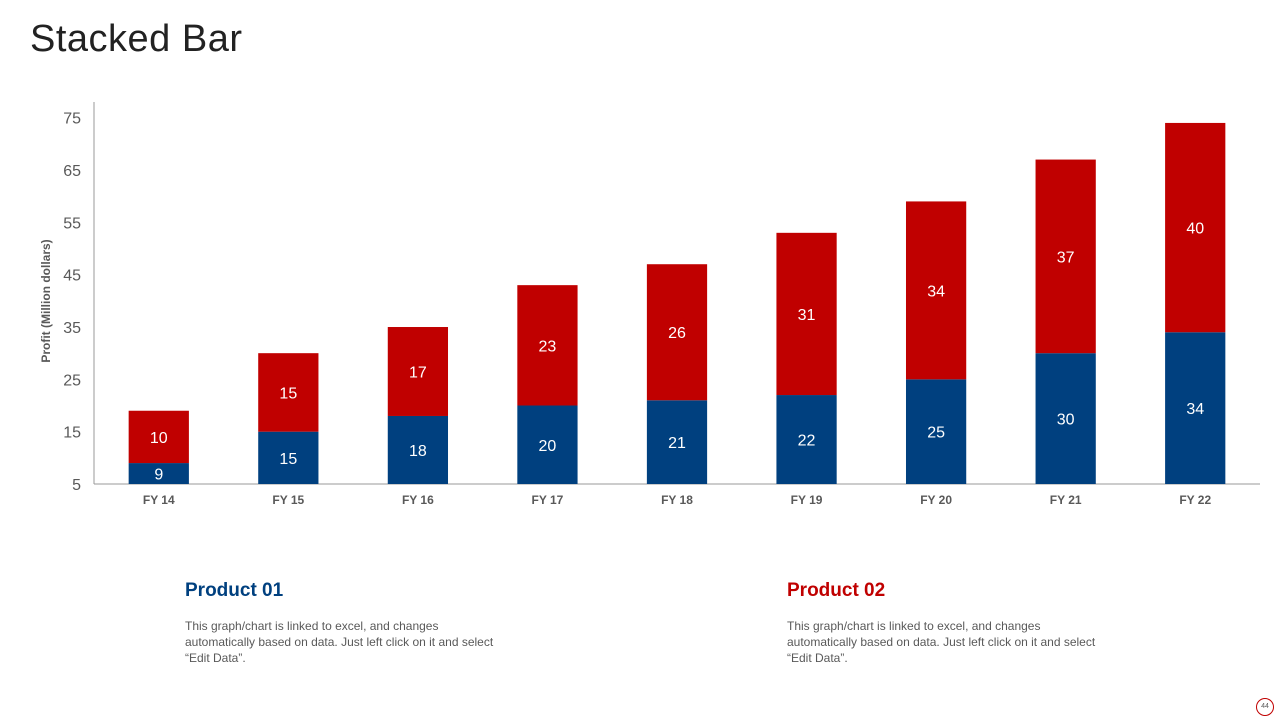  I want to click on x-tick-label: FY 14, so click(159, 500).